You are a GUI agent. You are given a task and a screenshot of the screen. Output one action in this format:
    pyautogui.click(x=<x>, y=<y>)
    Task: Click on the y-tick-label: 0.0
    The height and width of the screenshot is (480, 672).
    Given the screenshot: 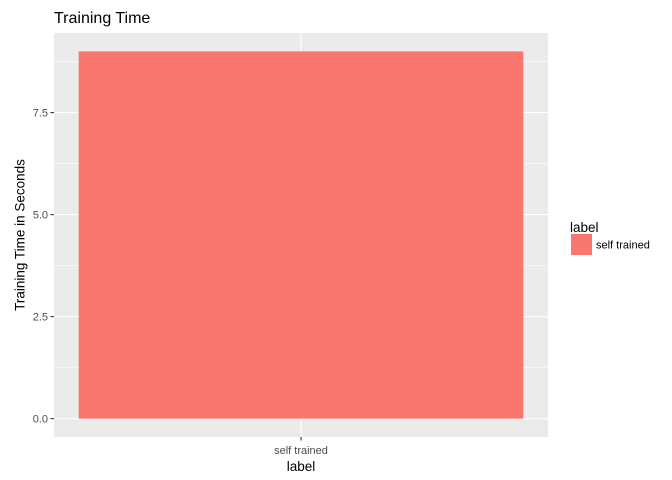 What is the action you would take?
    pyautogui.click(x=40, y=420)
    